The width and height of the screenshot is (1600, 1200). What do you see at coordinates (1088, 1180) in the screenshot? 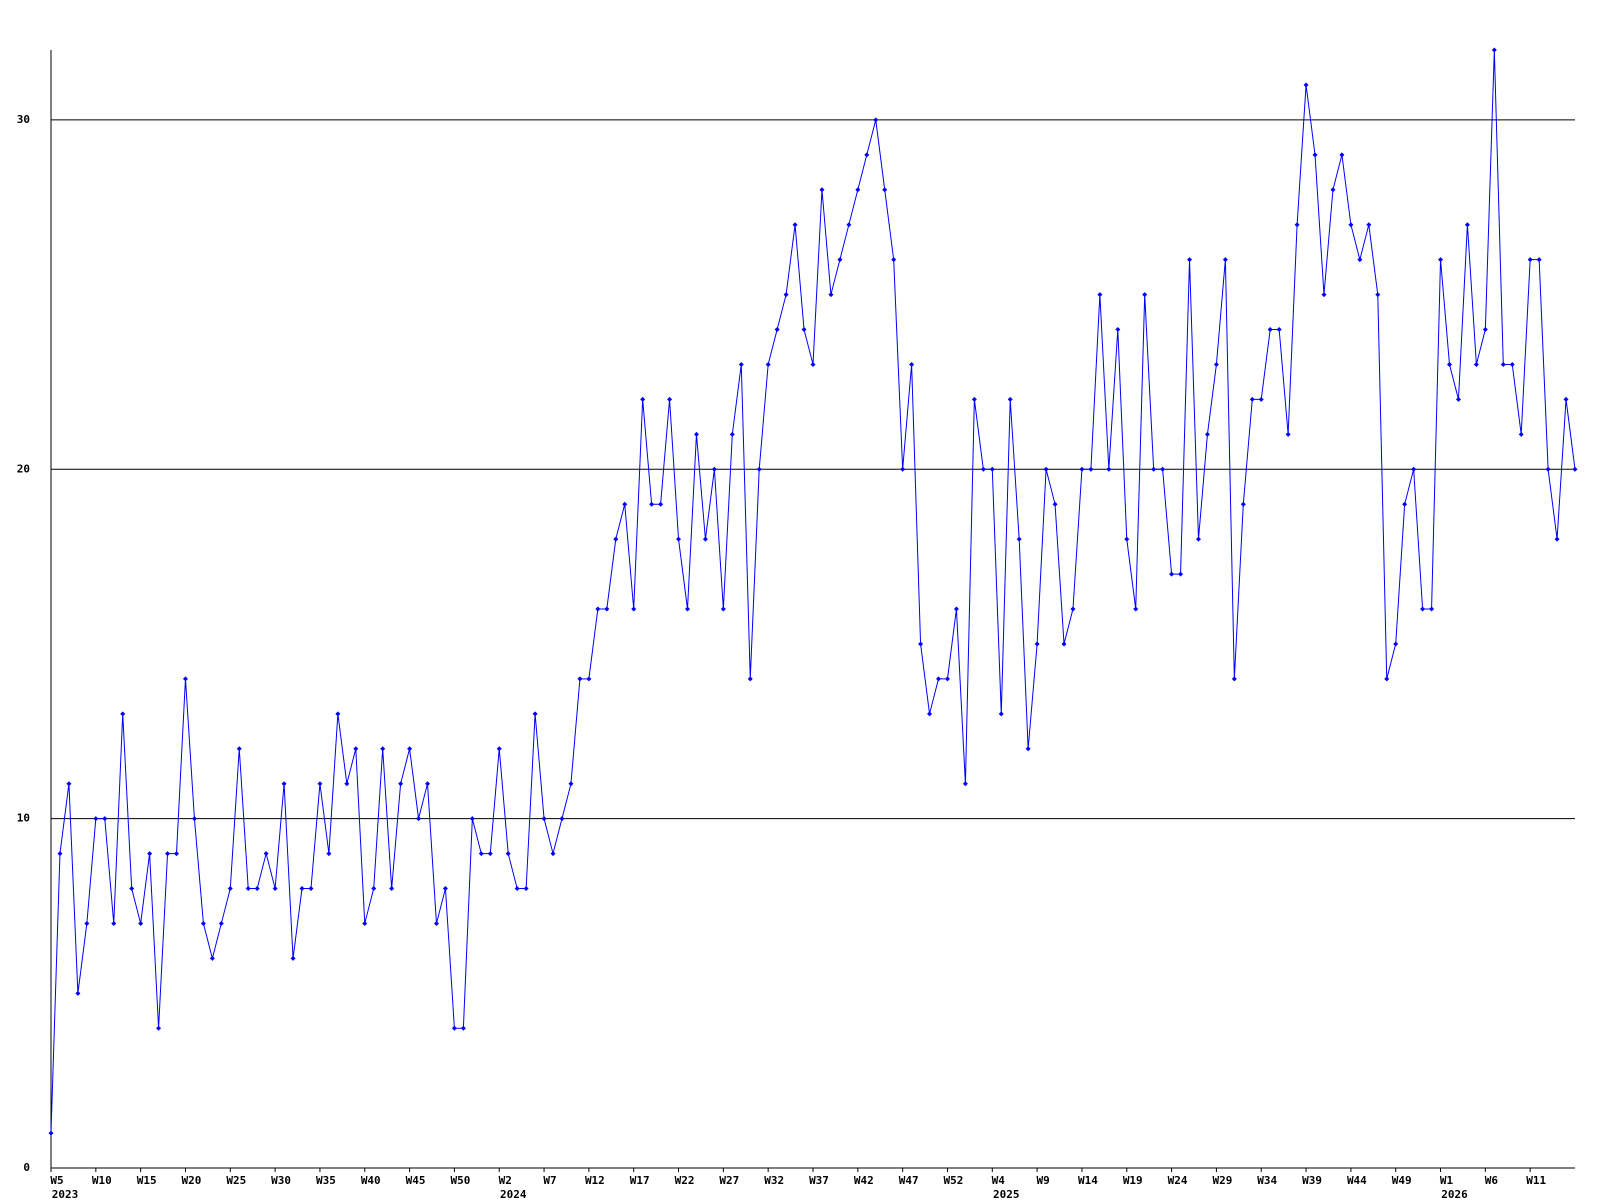
I see `x-tick-label: W14` at bounding box center [1088, 1180].